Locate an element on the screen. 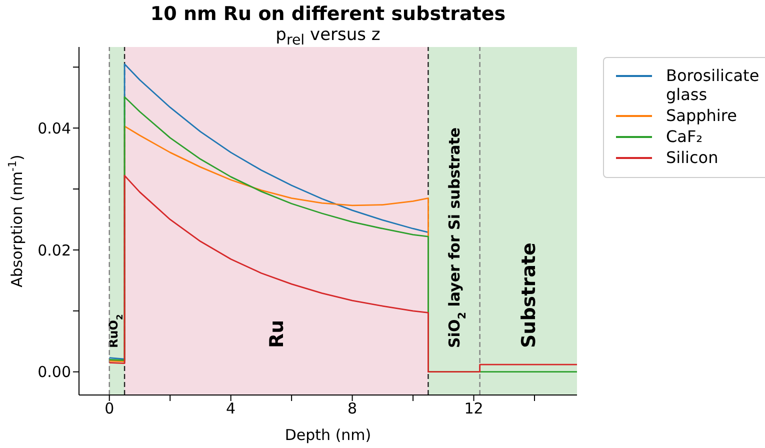 The image size is (765, 448). legend-label: Sapphire is located at coordinates (701, 115).